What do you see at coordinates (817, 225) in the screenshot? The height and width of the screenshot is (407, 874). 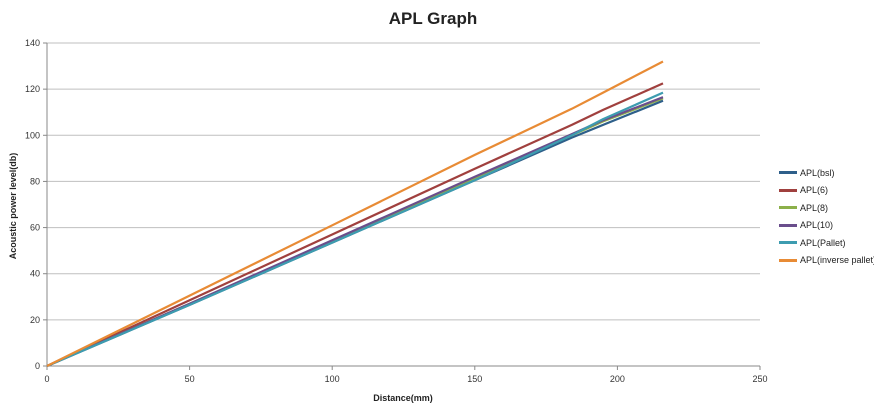 I see `legend-label: APL(10)` at bounding box center [817, 225].